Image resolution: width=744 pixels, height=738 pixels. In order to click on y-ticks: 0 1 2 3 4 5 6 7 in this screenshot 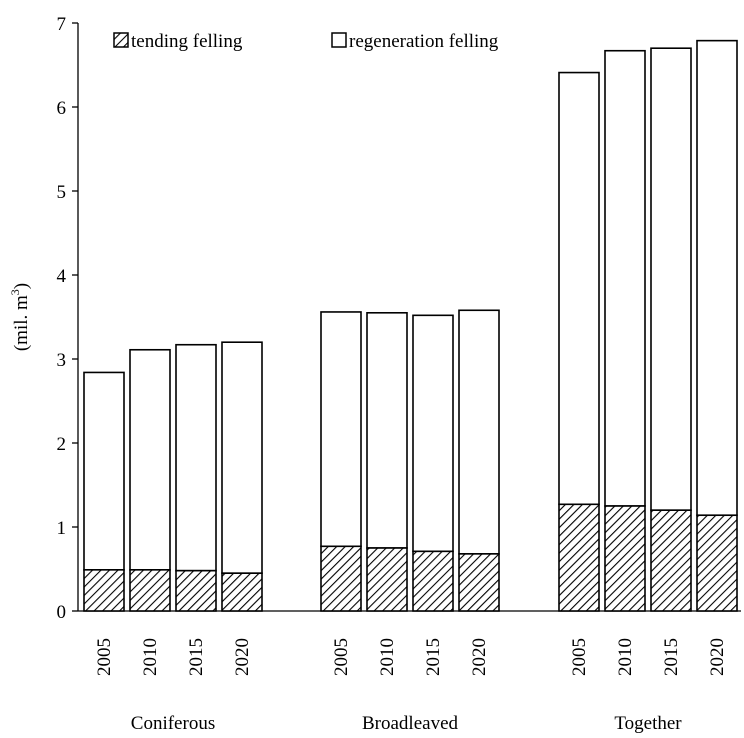, I will do `click(67, 318)`.